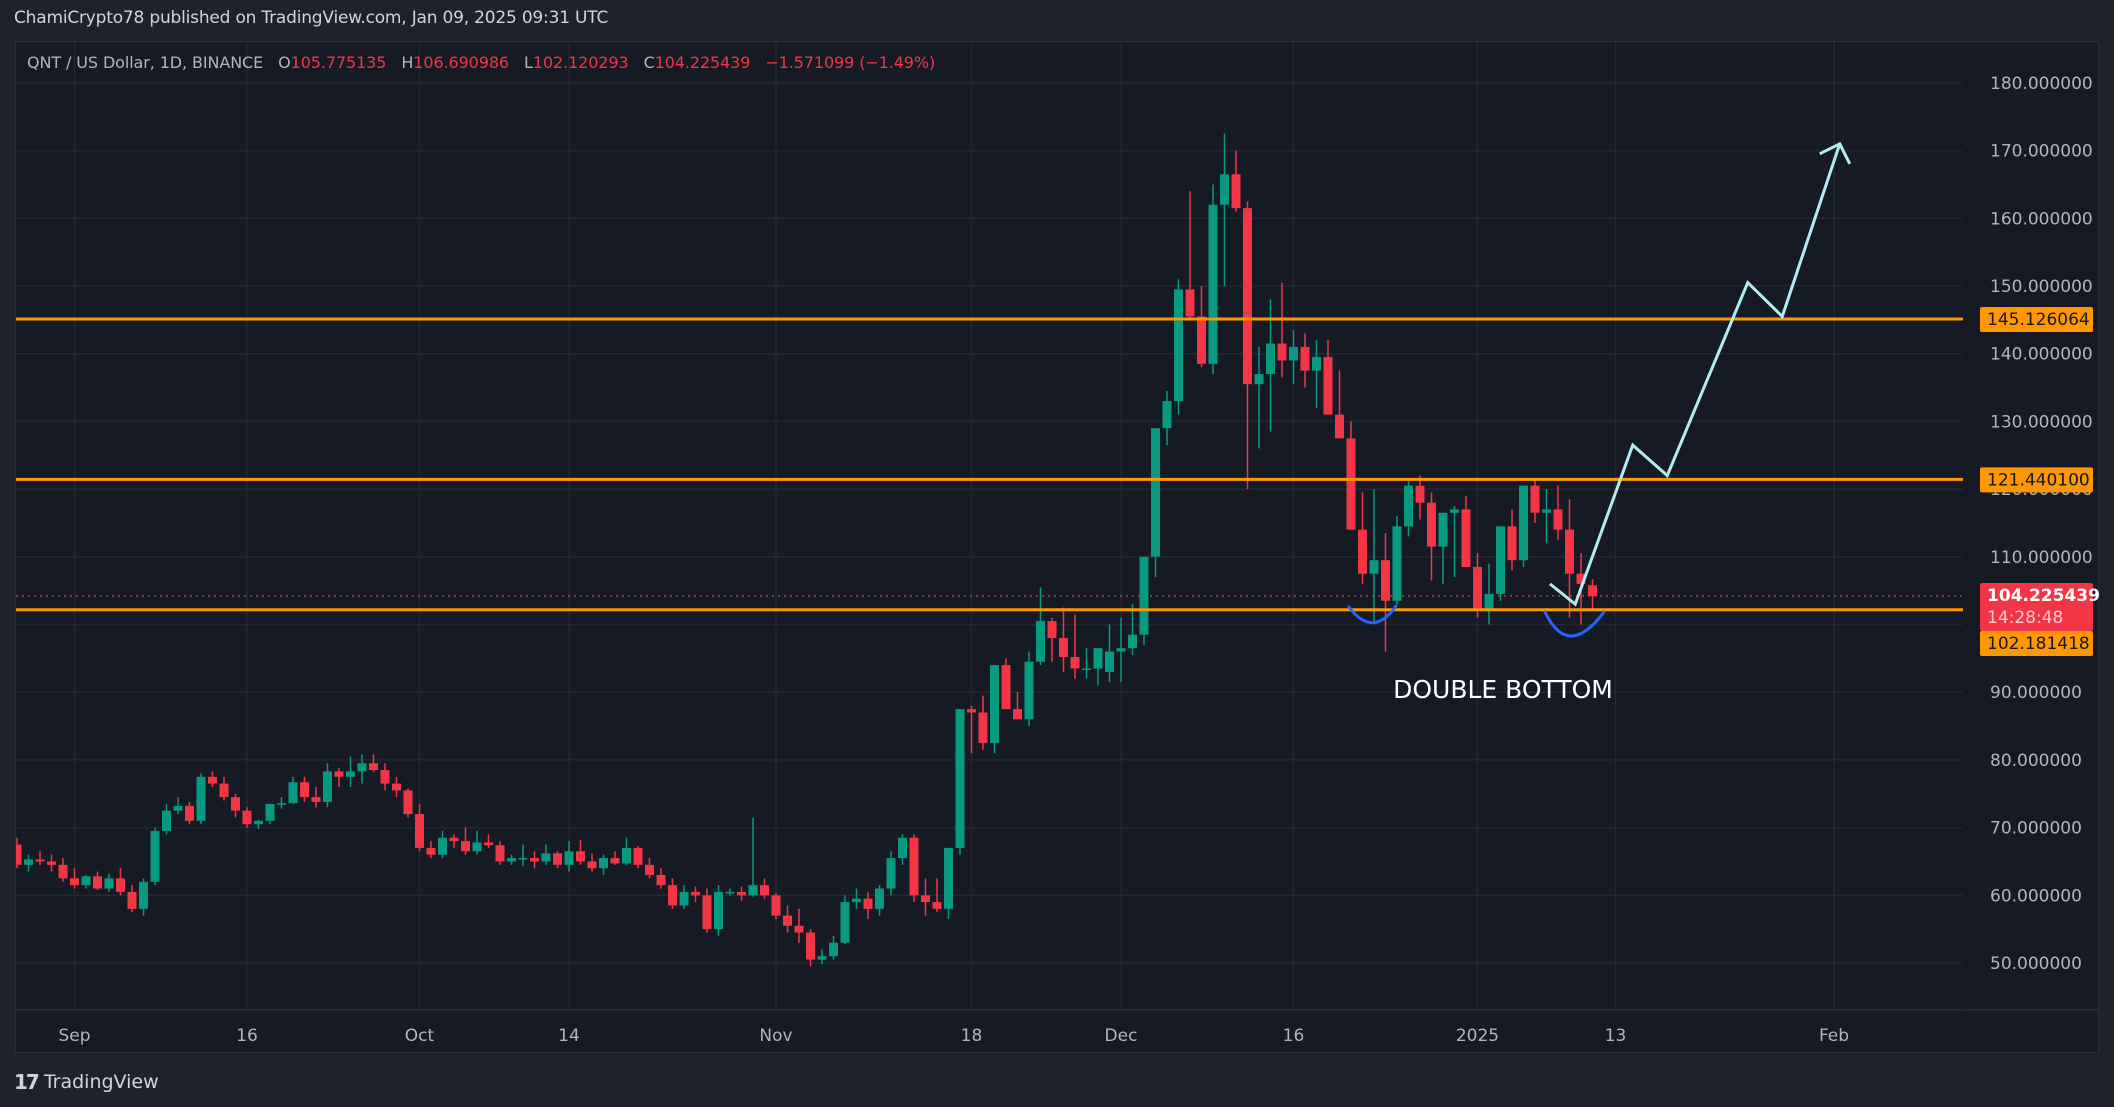 The width and height of the screenshot is (2114, 1107). What do you see at coordinates (1574, 624) in the screenshot?
I see `double-bottom-arc-right` at bounding box center [1574, 624].